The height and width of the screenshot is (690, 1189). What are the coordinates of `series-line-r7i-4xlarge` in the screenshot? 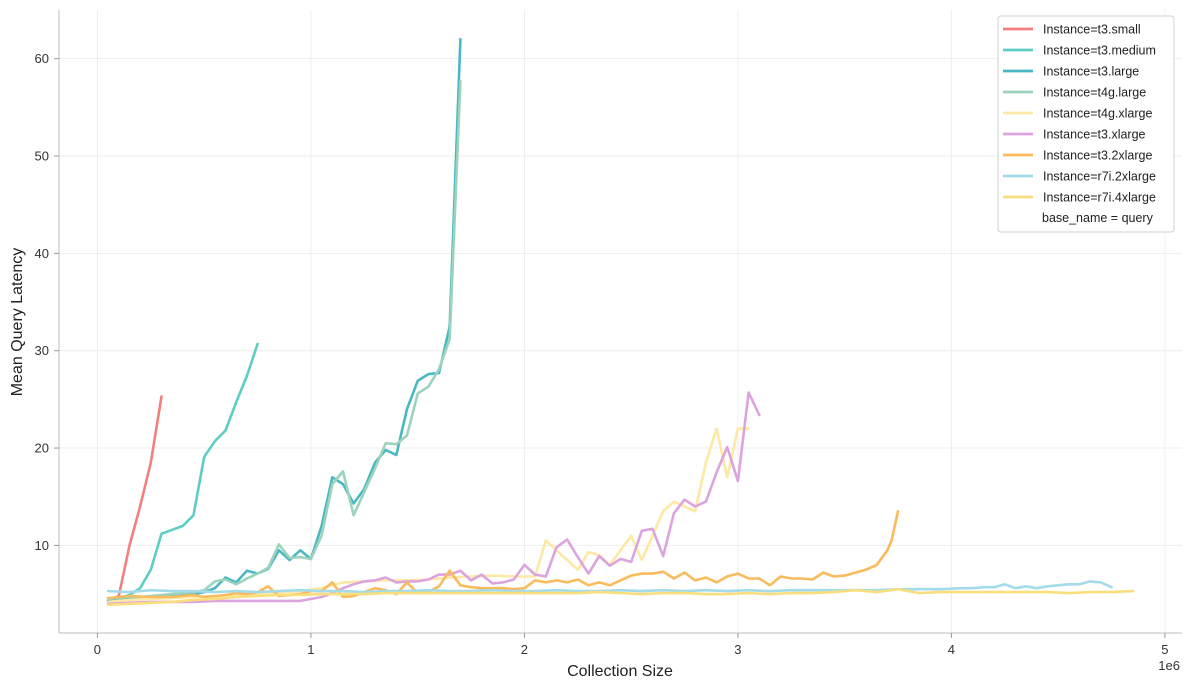 It's located at (620, 597).